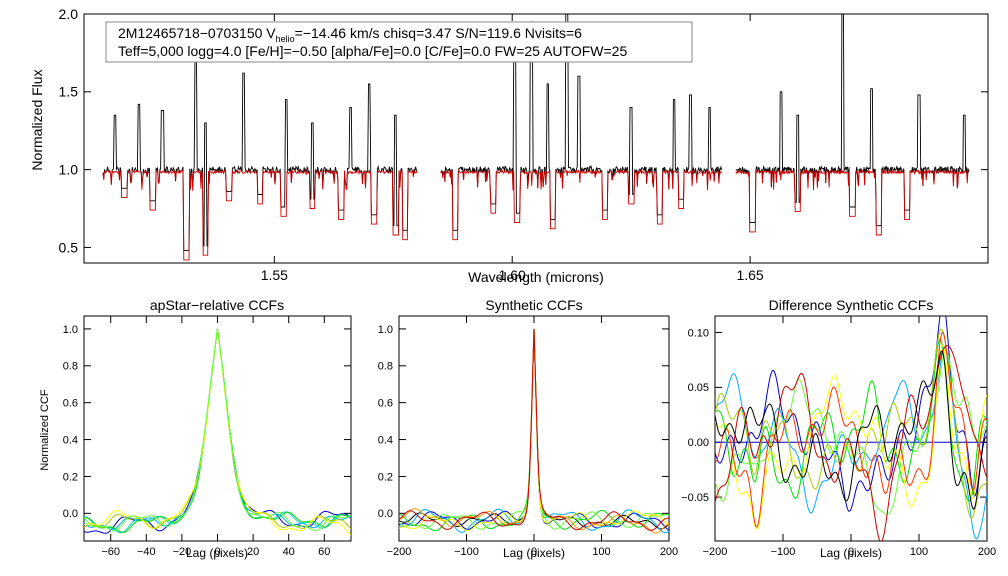 The height and width of the screenshot is (576, 1008). I want to click on apstar-ccf-frame, so click(217, 428).